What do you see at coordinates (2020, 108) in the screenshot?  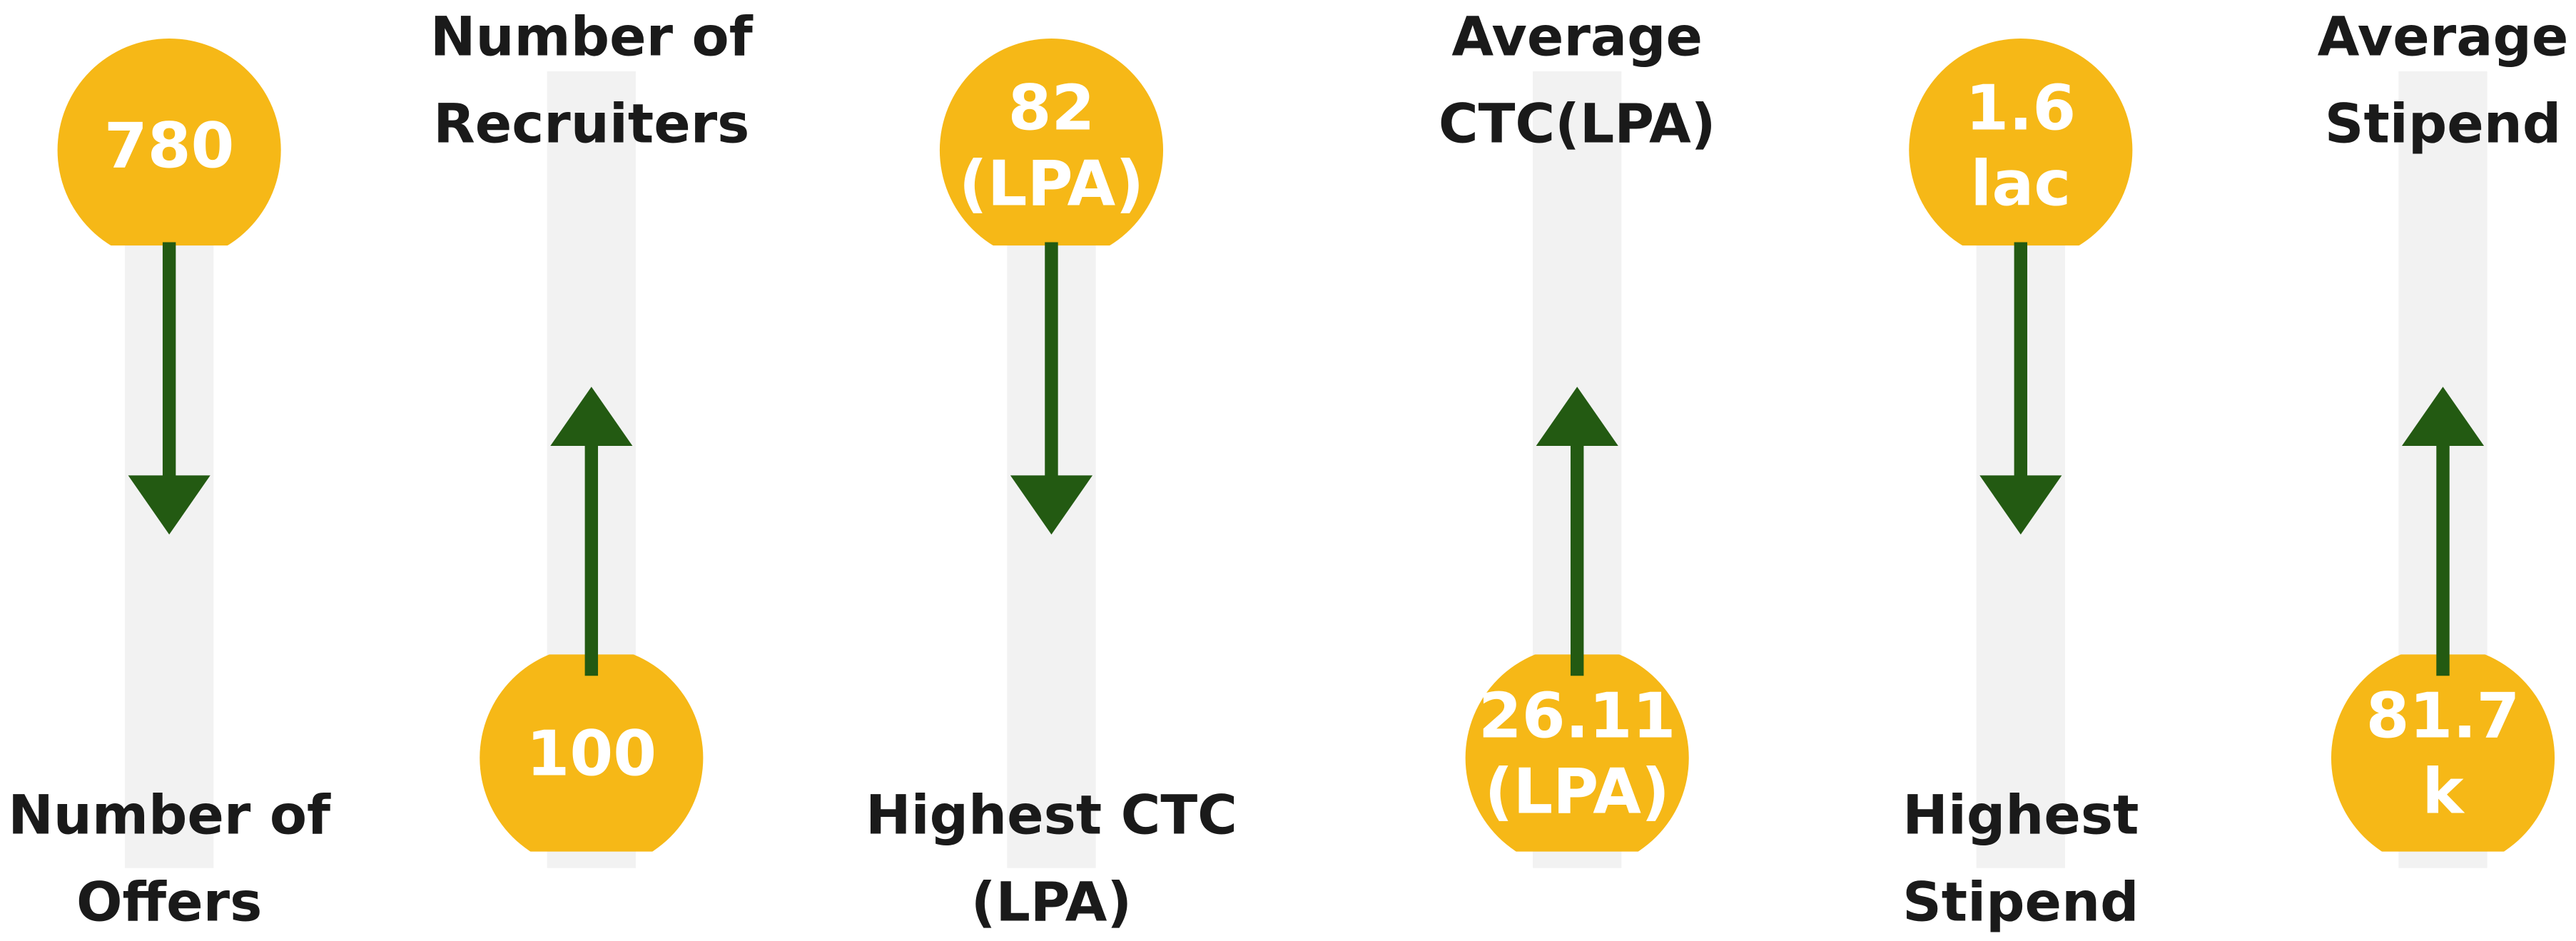 I see `value-text: 1.6` at bounding box center [2020, 108].